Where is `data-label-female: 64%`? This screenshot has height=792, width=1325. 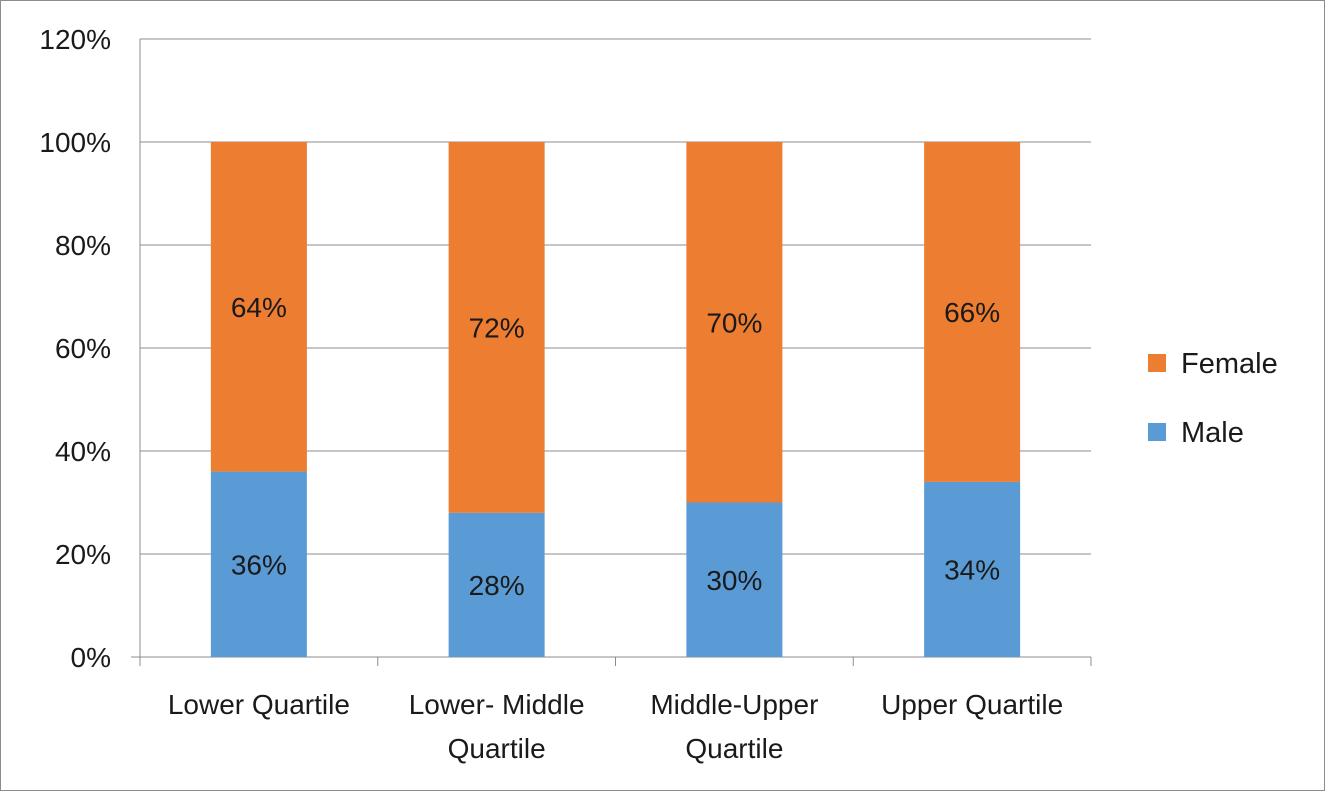
data-label-female: 64% is located at coordinates (259, 307).